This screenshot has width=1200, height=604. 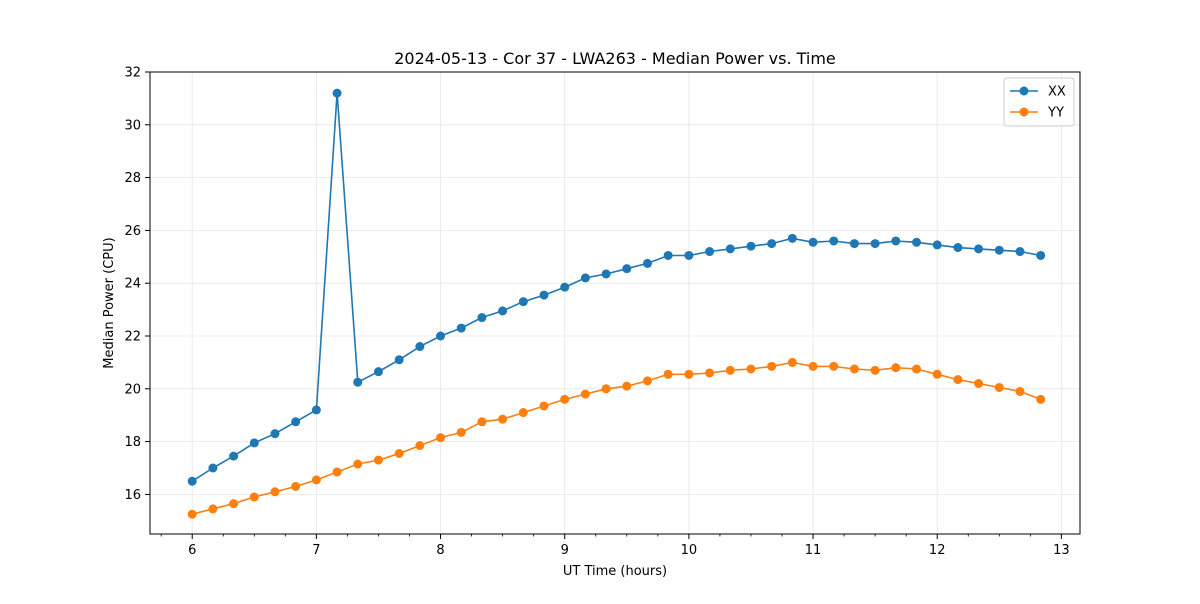 What do you see at coordinates (565, 550) in the screenshot?
I see `x-tick-label: 9` at bounding box center [565, 550].